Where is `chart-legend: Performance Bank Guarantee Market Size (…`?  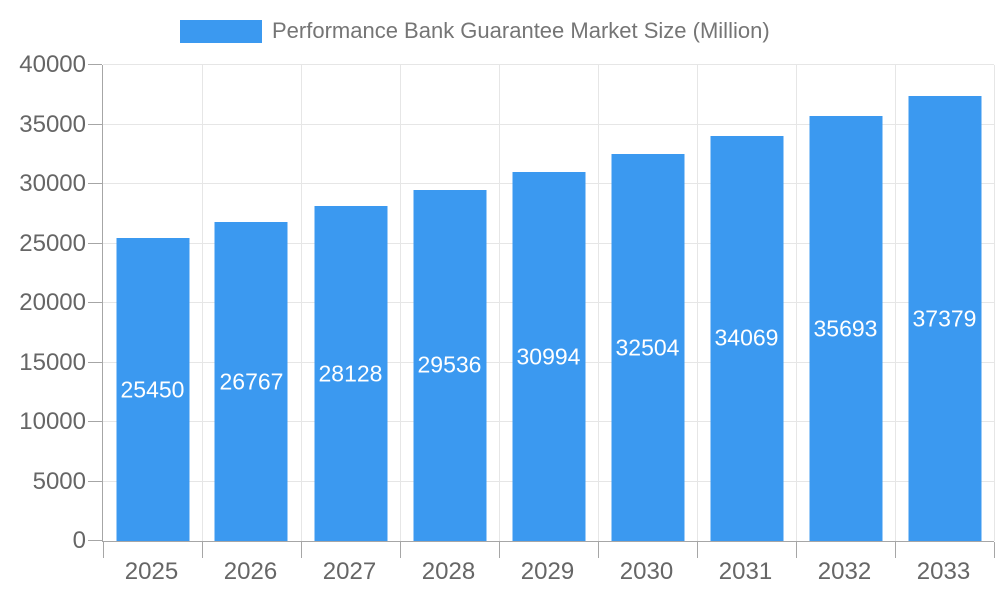
chart-legend: Performance Bank Guarantee Market Size (… is located at coordinates (475, 31).